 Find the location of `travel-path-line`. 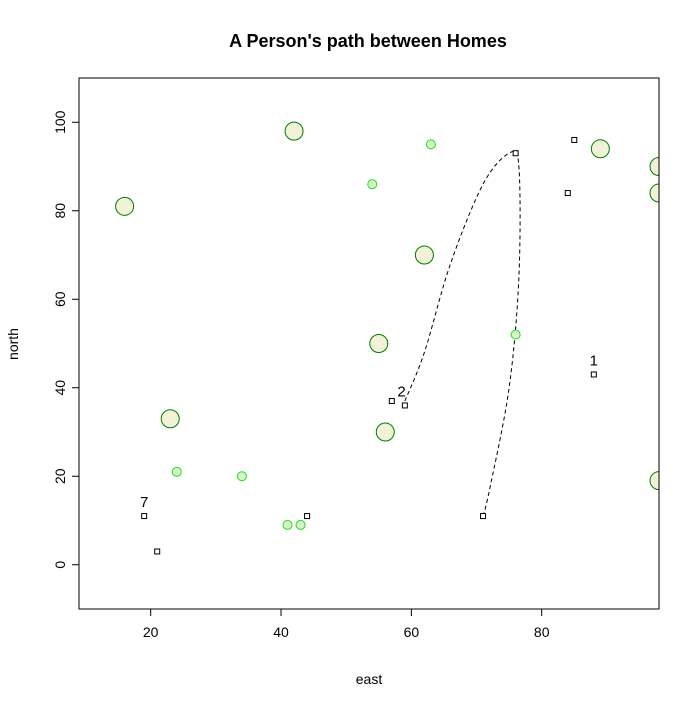

travel-path-line is located at coordinates (462, 333).